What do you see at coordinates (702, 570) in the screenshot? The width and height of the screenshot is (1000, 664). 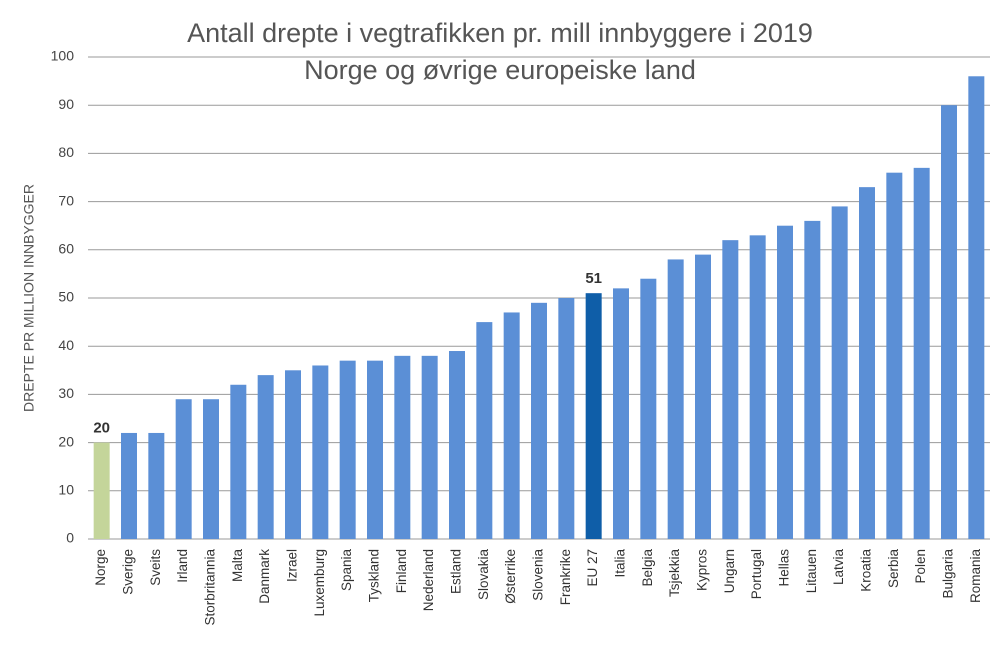 I see `x-tick-label: Kypros` at bounding box center [702, 570].